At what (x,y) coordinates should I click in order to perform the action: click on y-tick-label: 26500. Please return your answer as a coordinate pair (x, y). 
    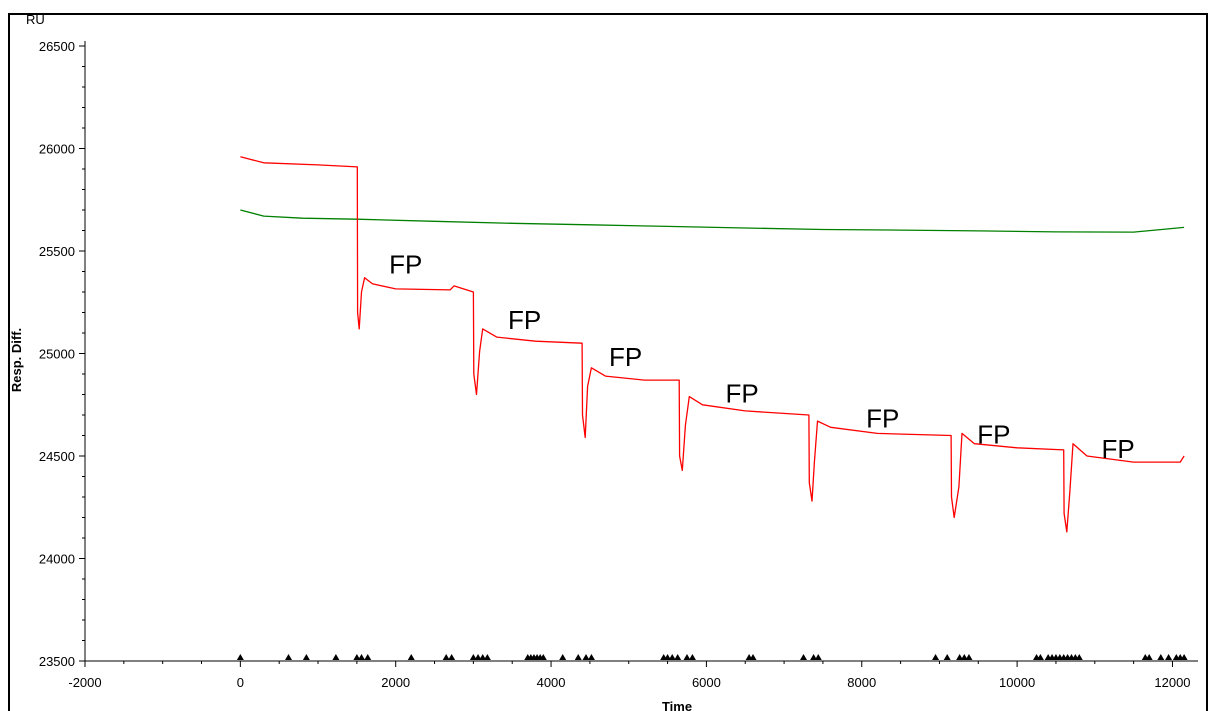
    Looking at the image, I should click on (57, 46).